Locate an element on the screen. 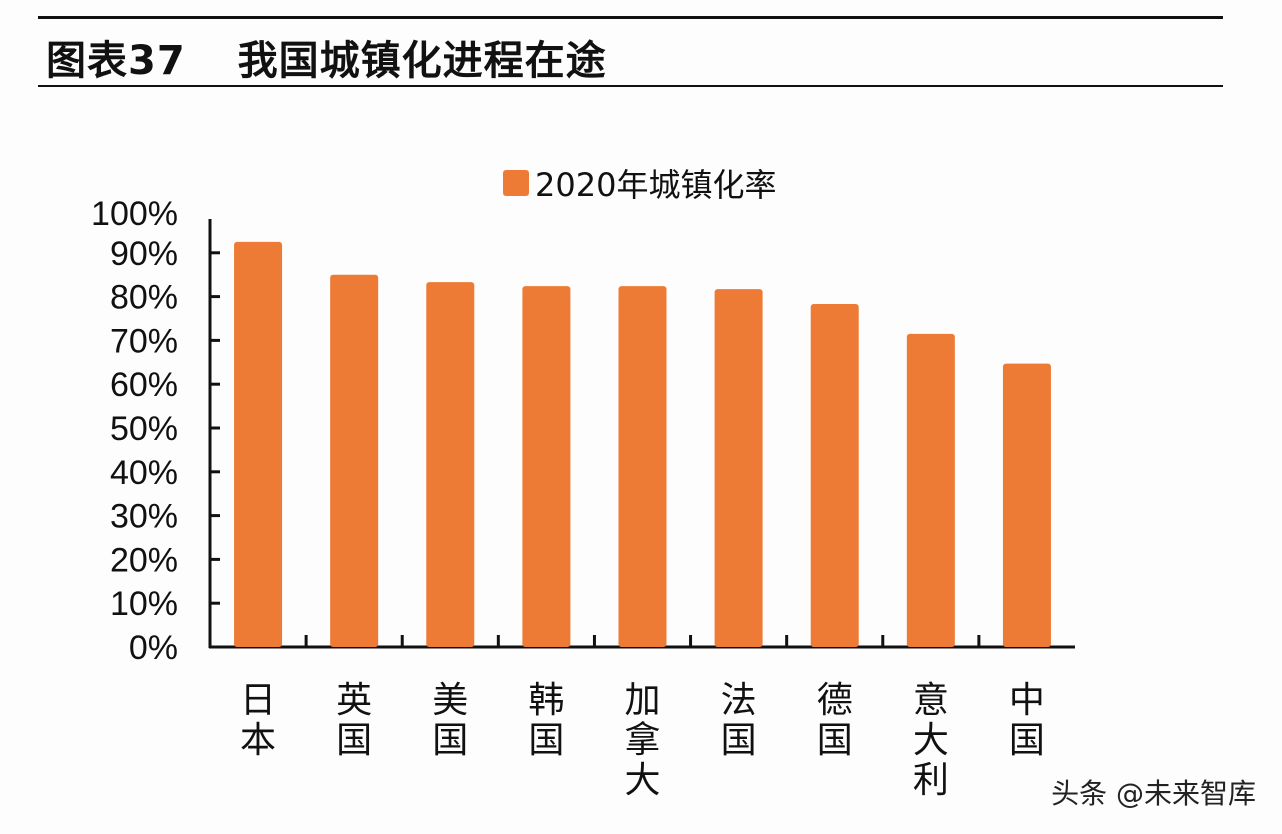 The height and width of the screenshot is (834, 1282). x-tick-label: 日本 is located at coordinates (258, 720).